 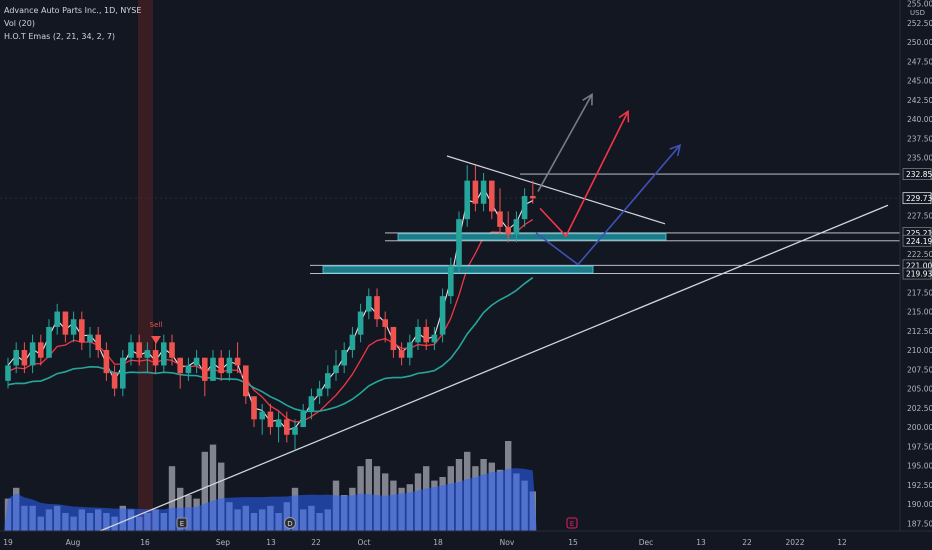 What do you see at coordinates (917, 13) in the screenshot?
I see `currency-label: USD` at bounding box center [917, 13].